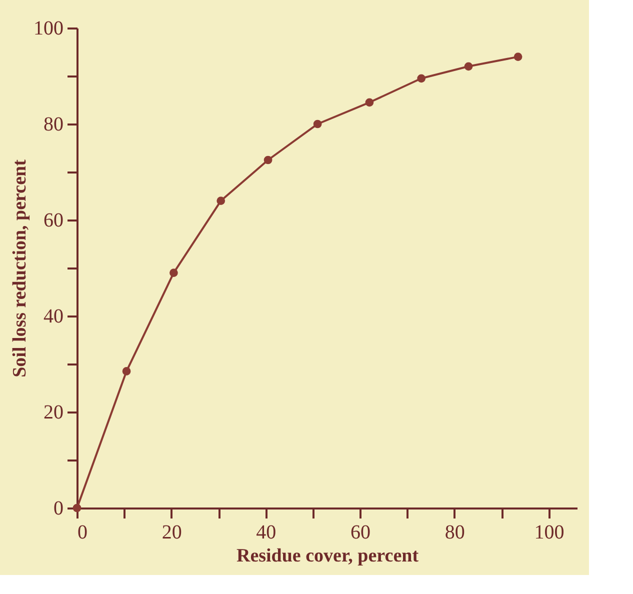  What do you see at coordinates (54, 221) in the screenshot?
I see `y-tick-label: 60` at bounding box center [54, 221].